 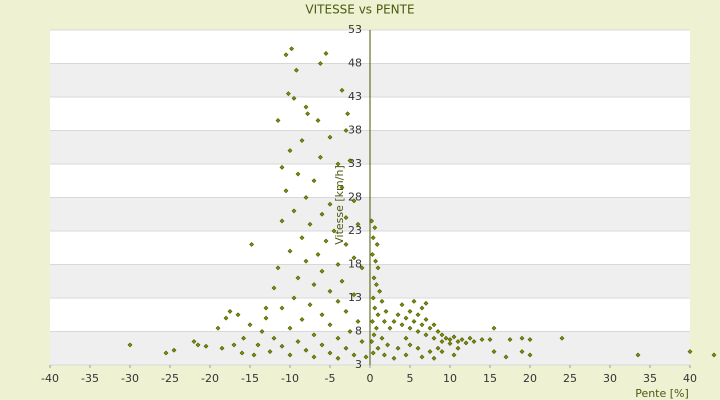 What do you see at coordinates (530, 378) in the screenshot?
I see `x-tick-label: 20` at bounding box center [530, 378].